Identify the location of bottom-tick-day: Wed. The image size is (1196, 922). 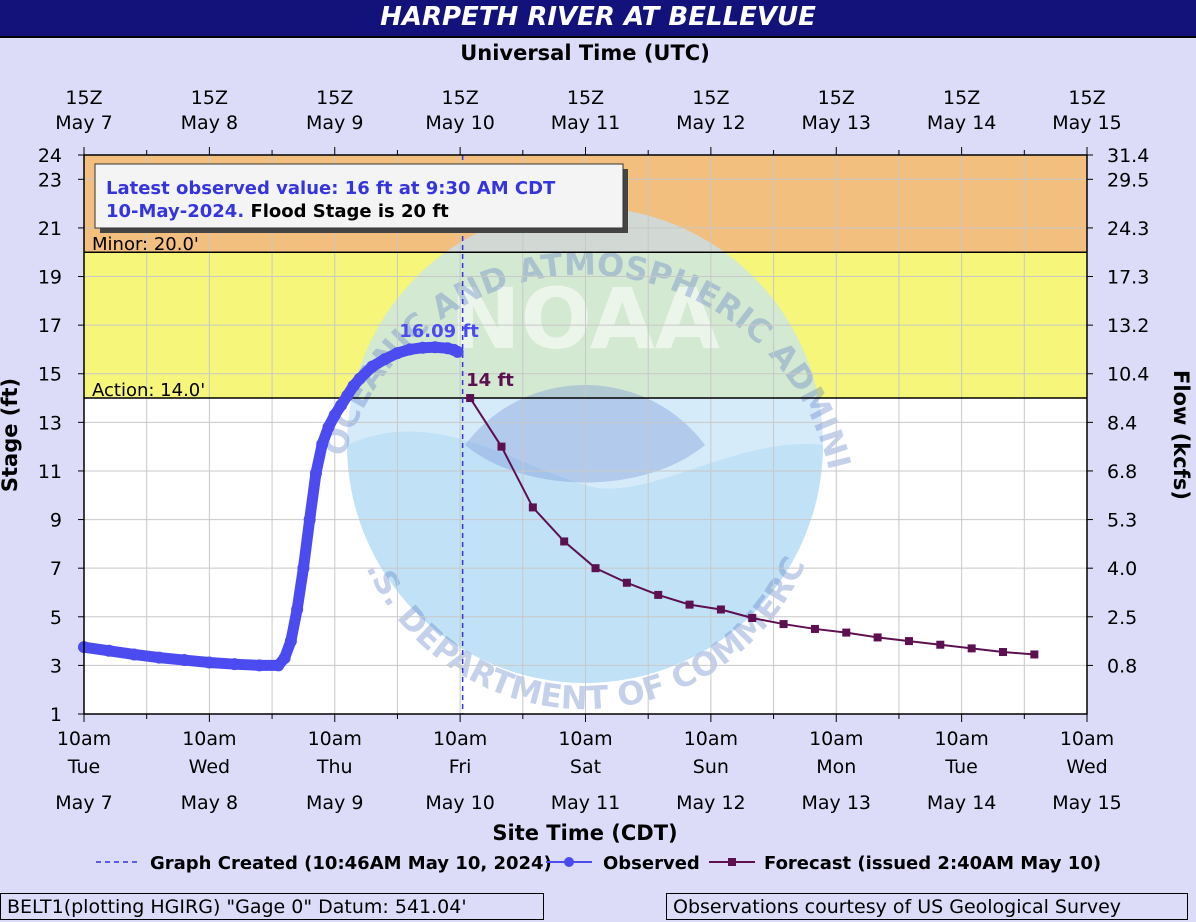
(209, 767).